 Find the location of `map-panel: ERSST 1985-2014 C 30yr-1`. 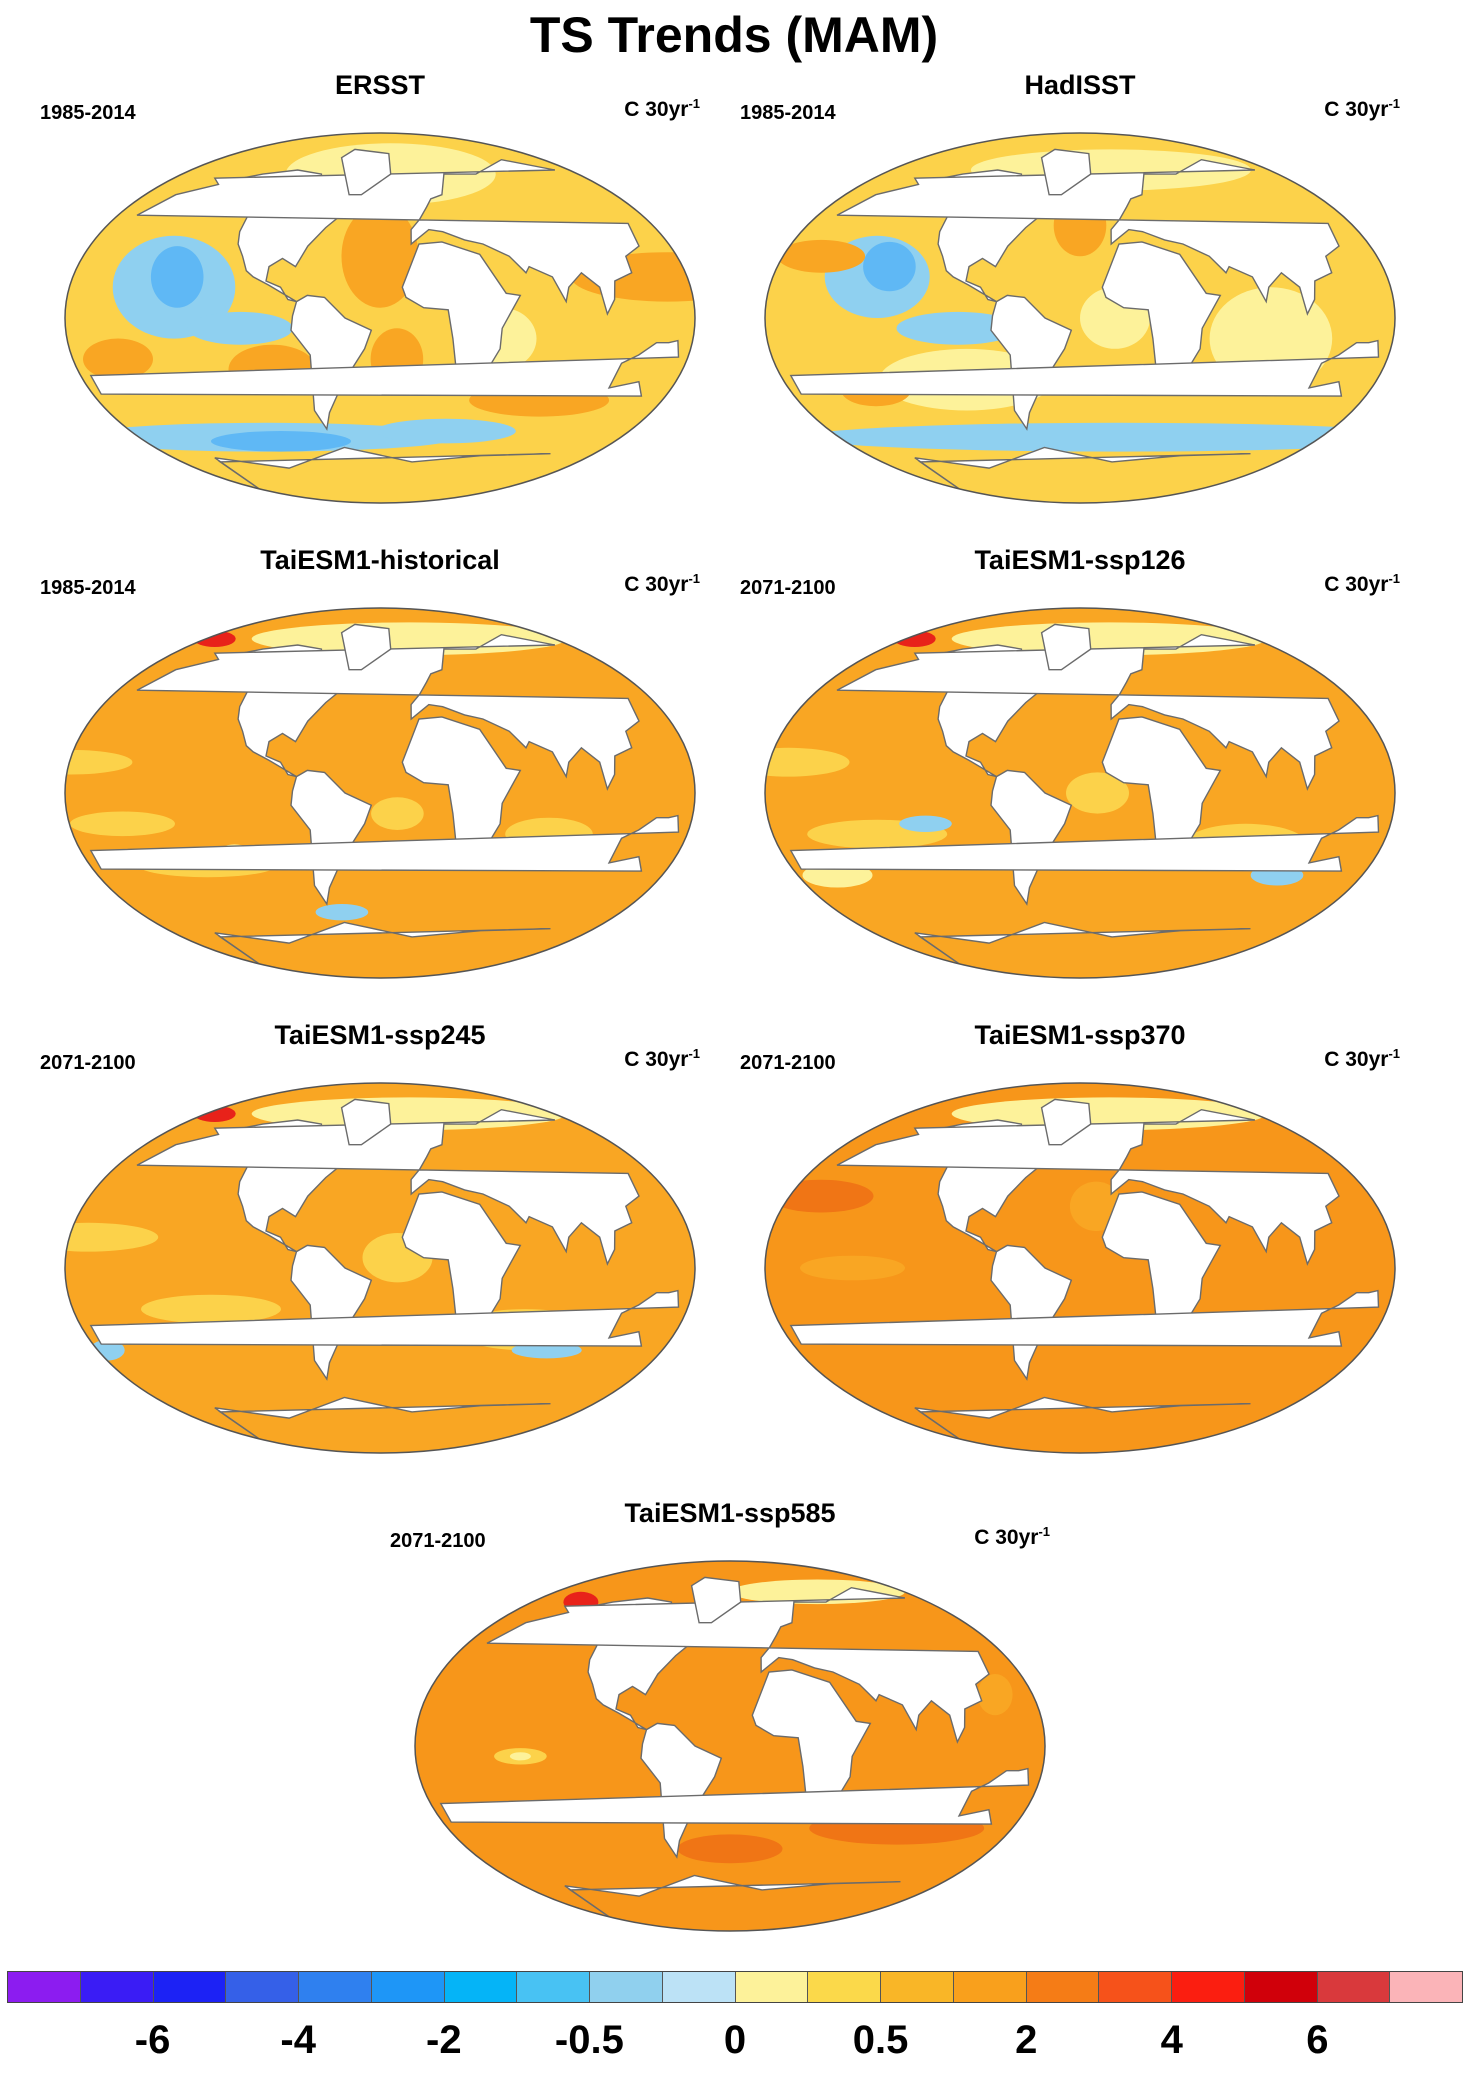

map-panel: ERSST 1985-2014 C 30yr-1 is located at coordinates (380, 300).